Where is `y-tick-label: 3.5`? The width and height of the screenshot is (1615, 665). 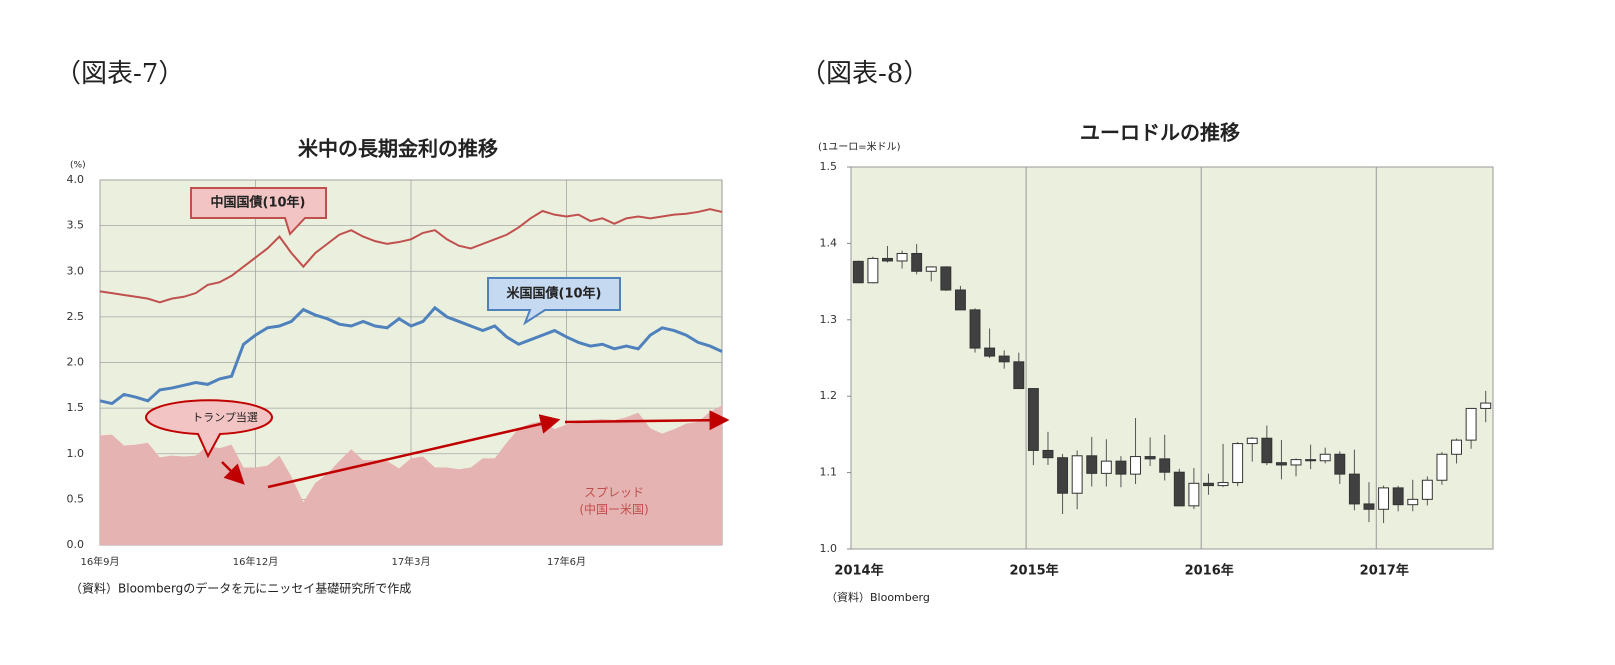 y-tick-label: 3.5 is located at coordinates (76, 225).